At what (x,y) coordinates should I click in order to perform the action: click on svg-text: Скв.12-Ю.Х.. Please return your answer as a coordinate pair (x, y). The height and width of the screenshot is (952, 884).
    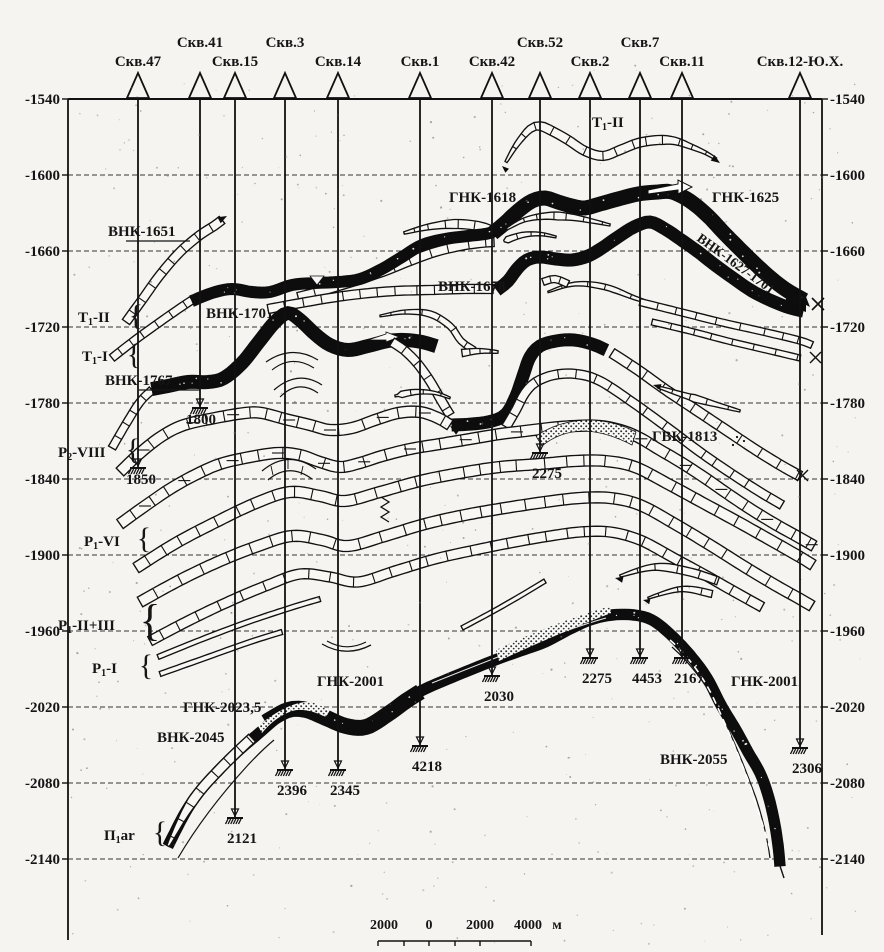
    Looking at the image, I should click on (800, 62).